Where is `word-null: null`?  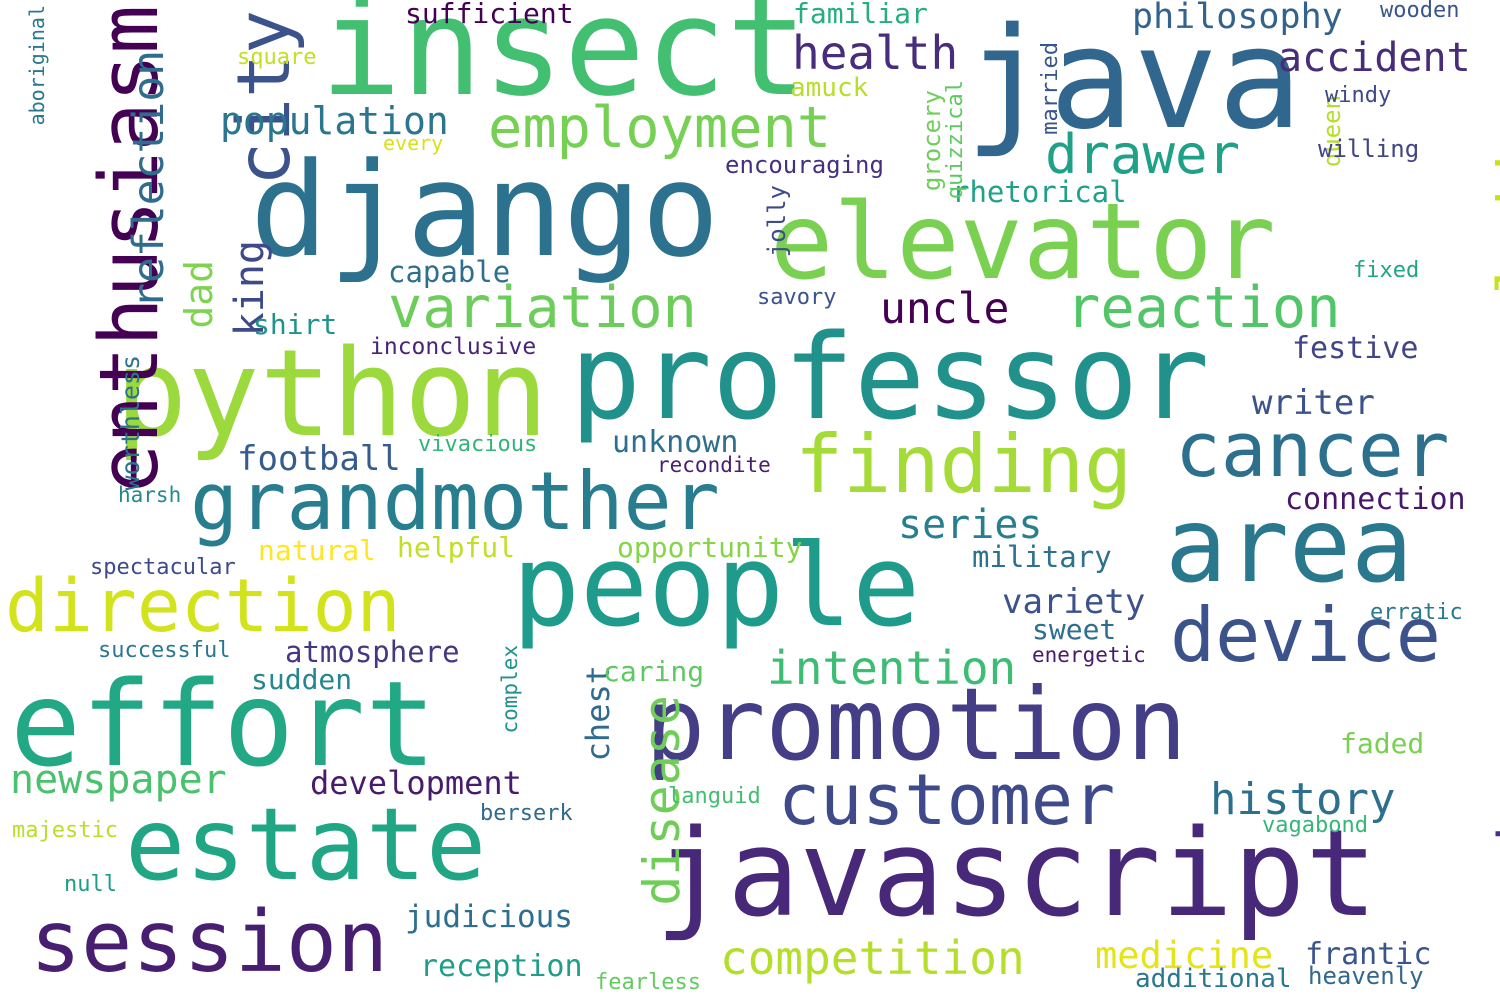 word-null: null is located at coordinates (90, 884).